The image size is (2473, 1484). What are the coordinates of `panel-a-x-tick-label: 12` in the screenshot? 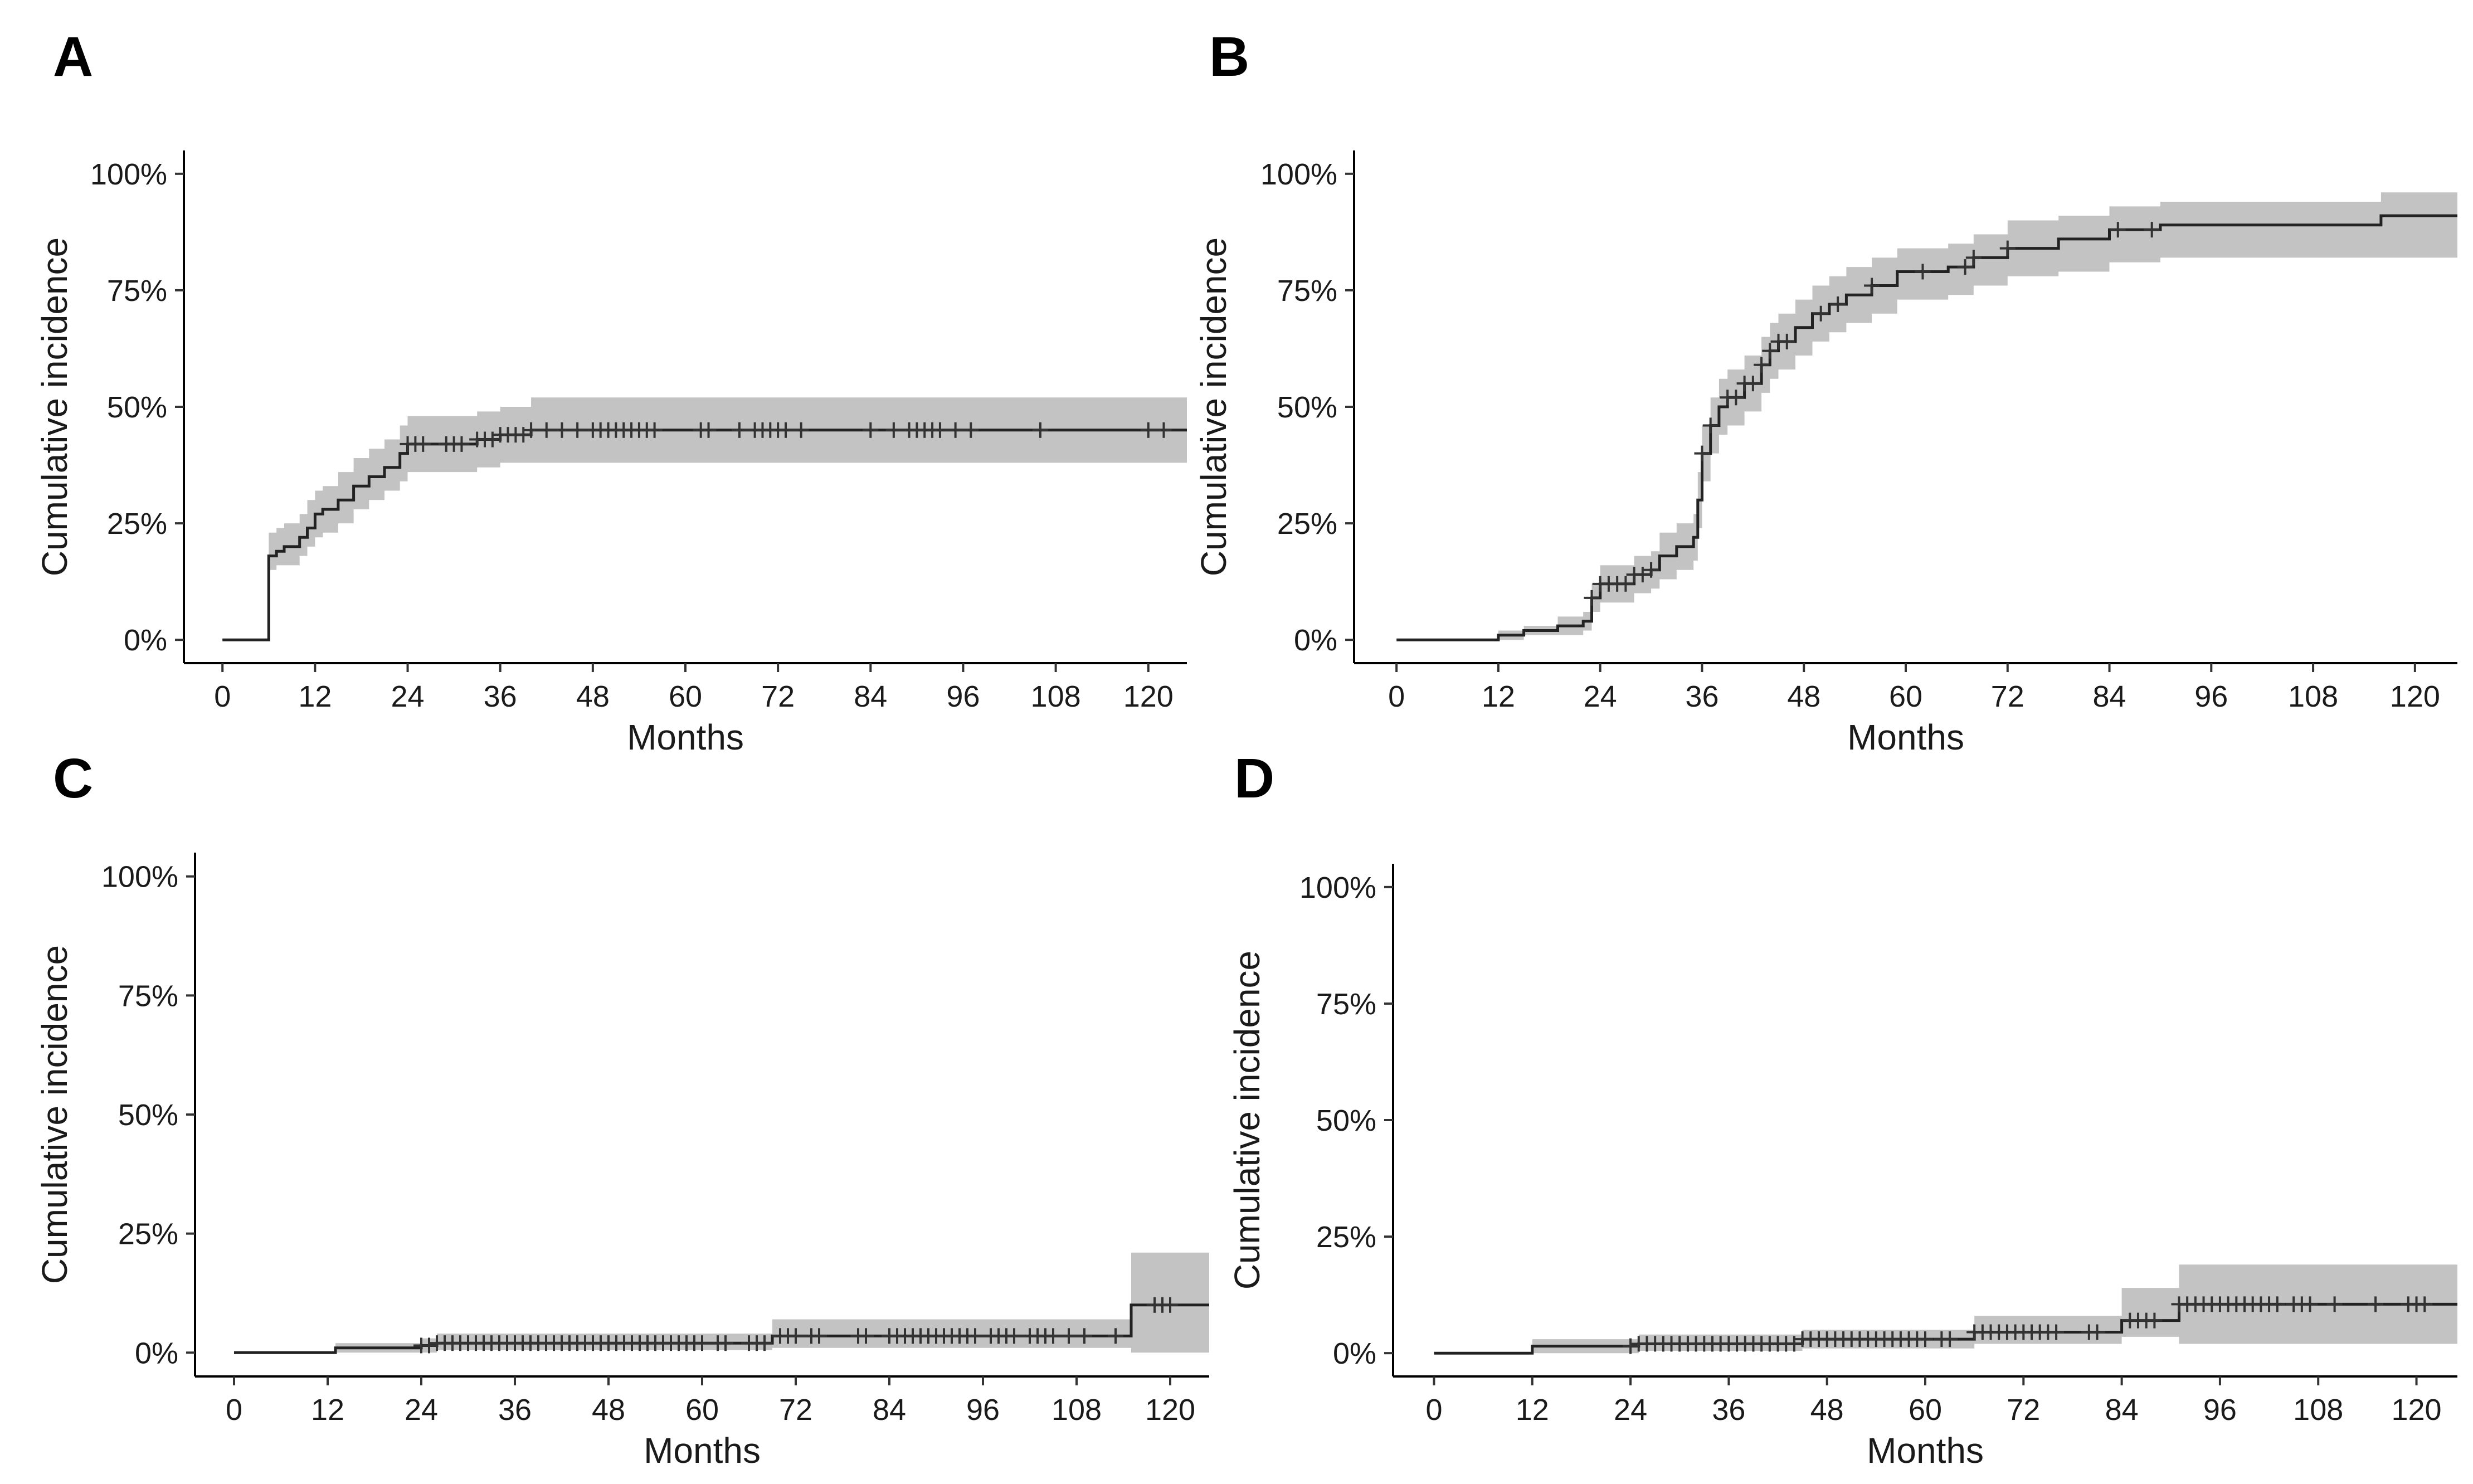 It's located at (315, 696).